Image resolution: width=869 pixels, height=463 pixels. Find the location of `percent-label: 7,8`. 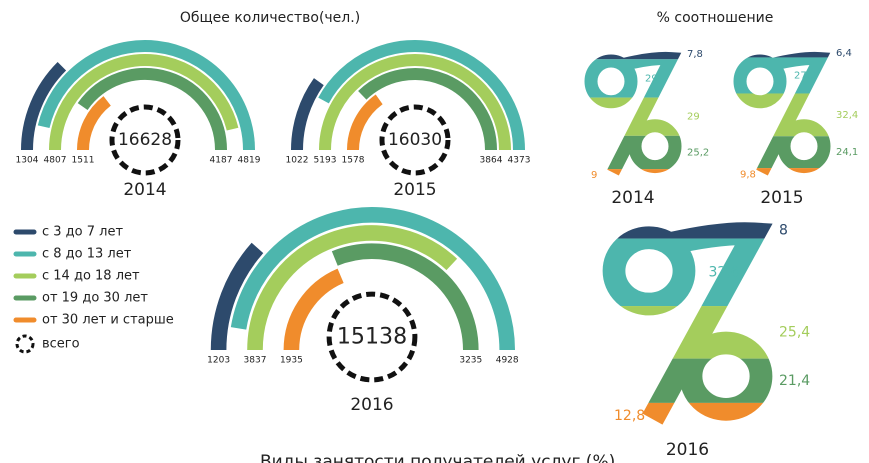

percent-label: 7,8 is located at coordinates (695, 54).